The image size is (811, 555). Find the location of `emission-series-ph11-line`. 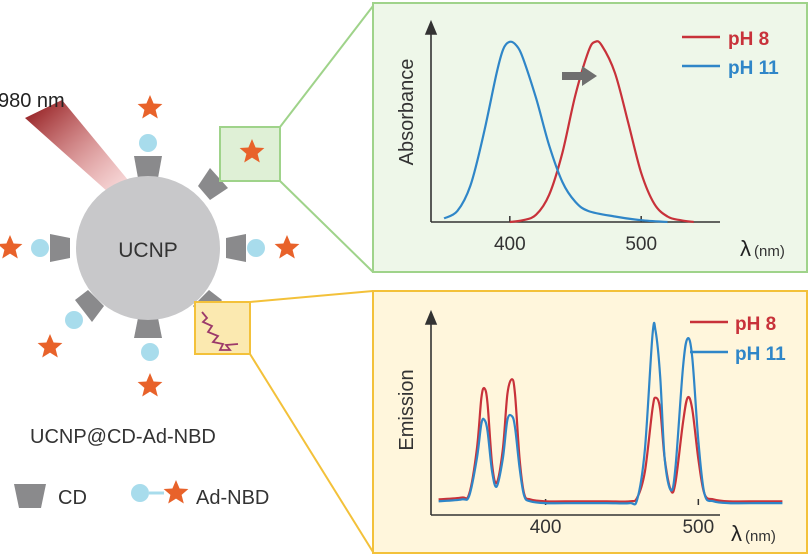

emission-series-ph11-line is located at coordinates (610, 413).